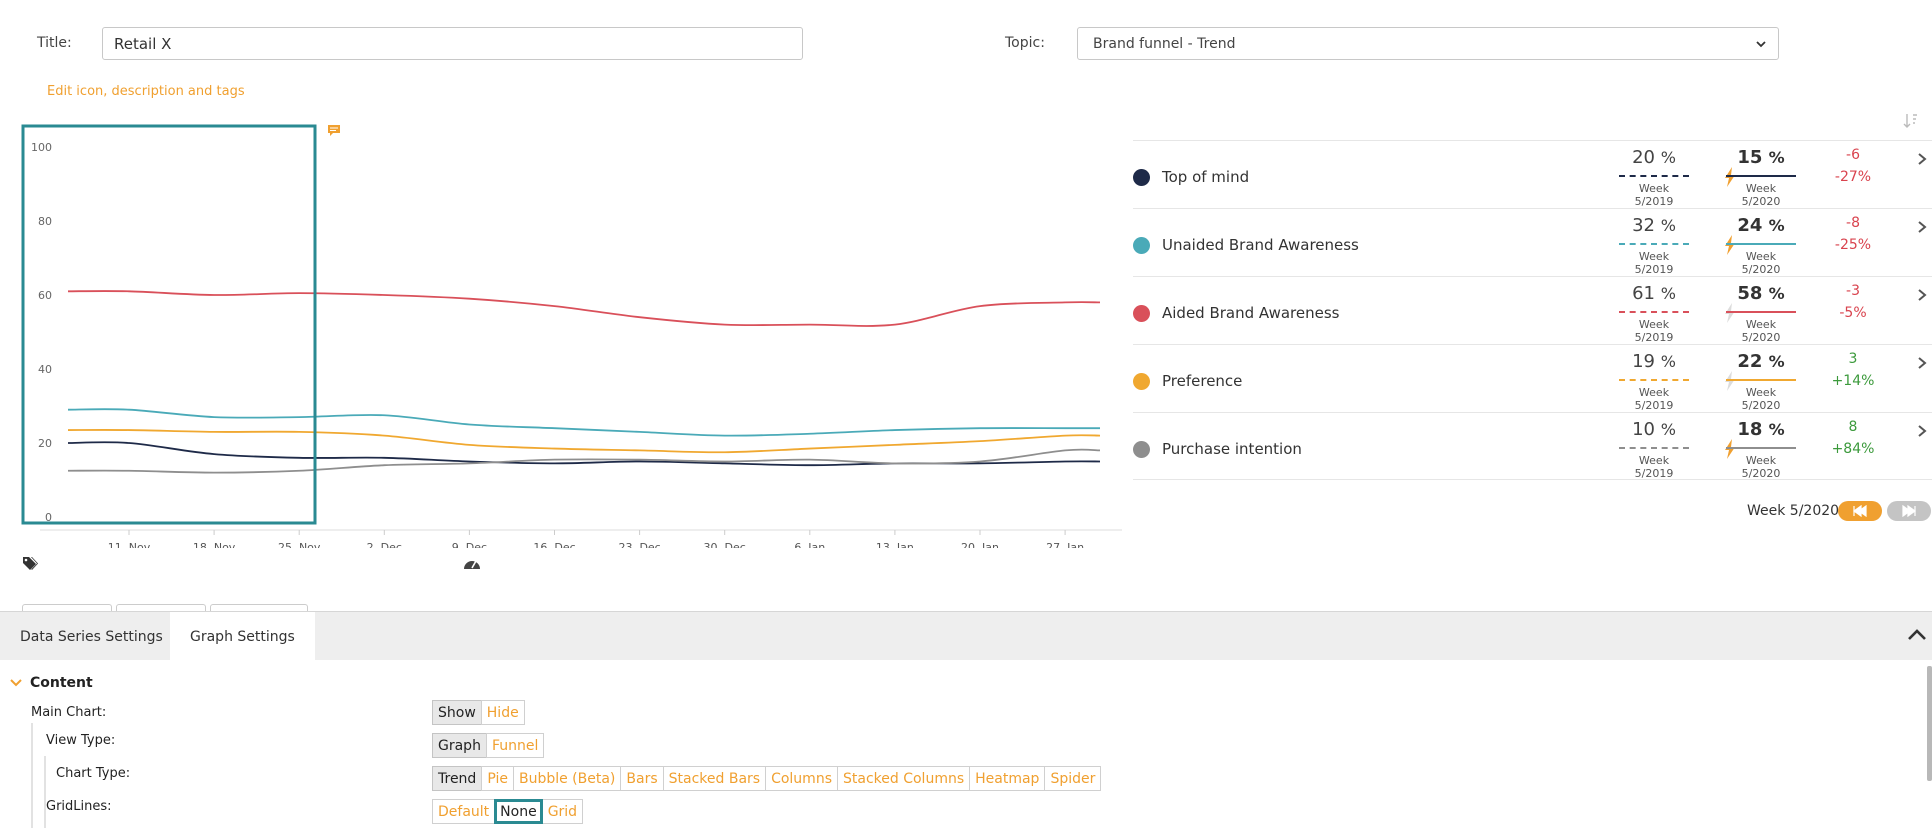  I want to click on chevron-down-icon, so click(16, 683).